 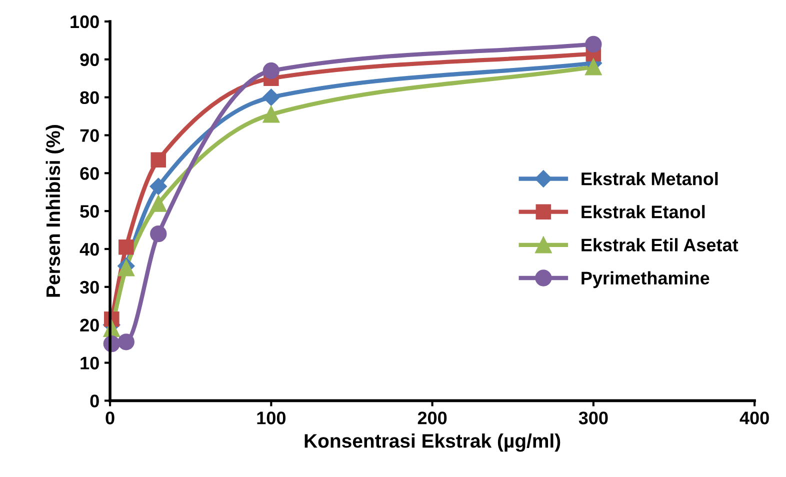 What do you see at coordinates (55, 211) in the screenshot?
I see `y-axis-title: Persen Inhibisi (%)` at bounding box center [55, 211].